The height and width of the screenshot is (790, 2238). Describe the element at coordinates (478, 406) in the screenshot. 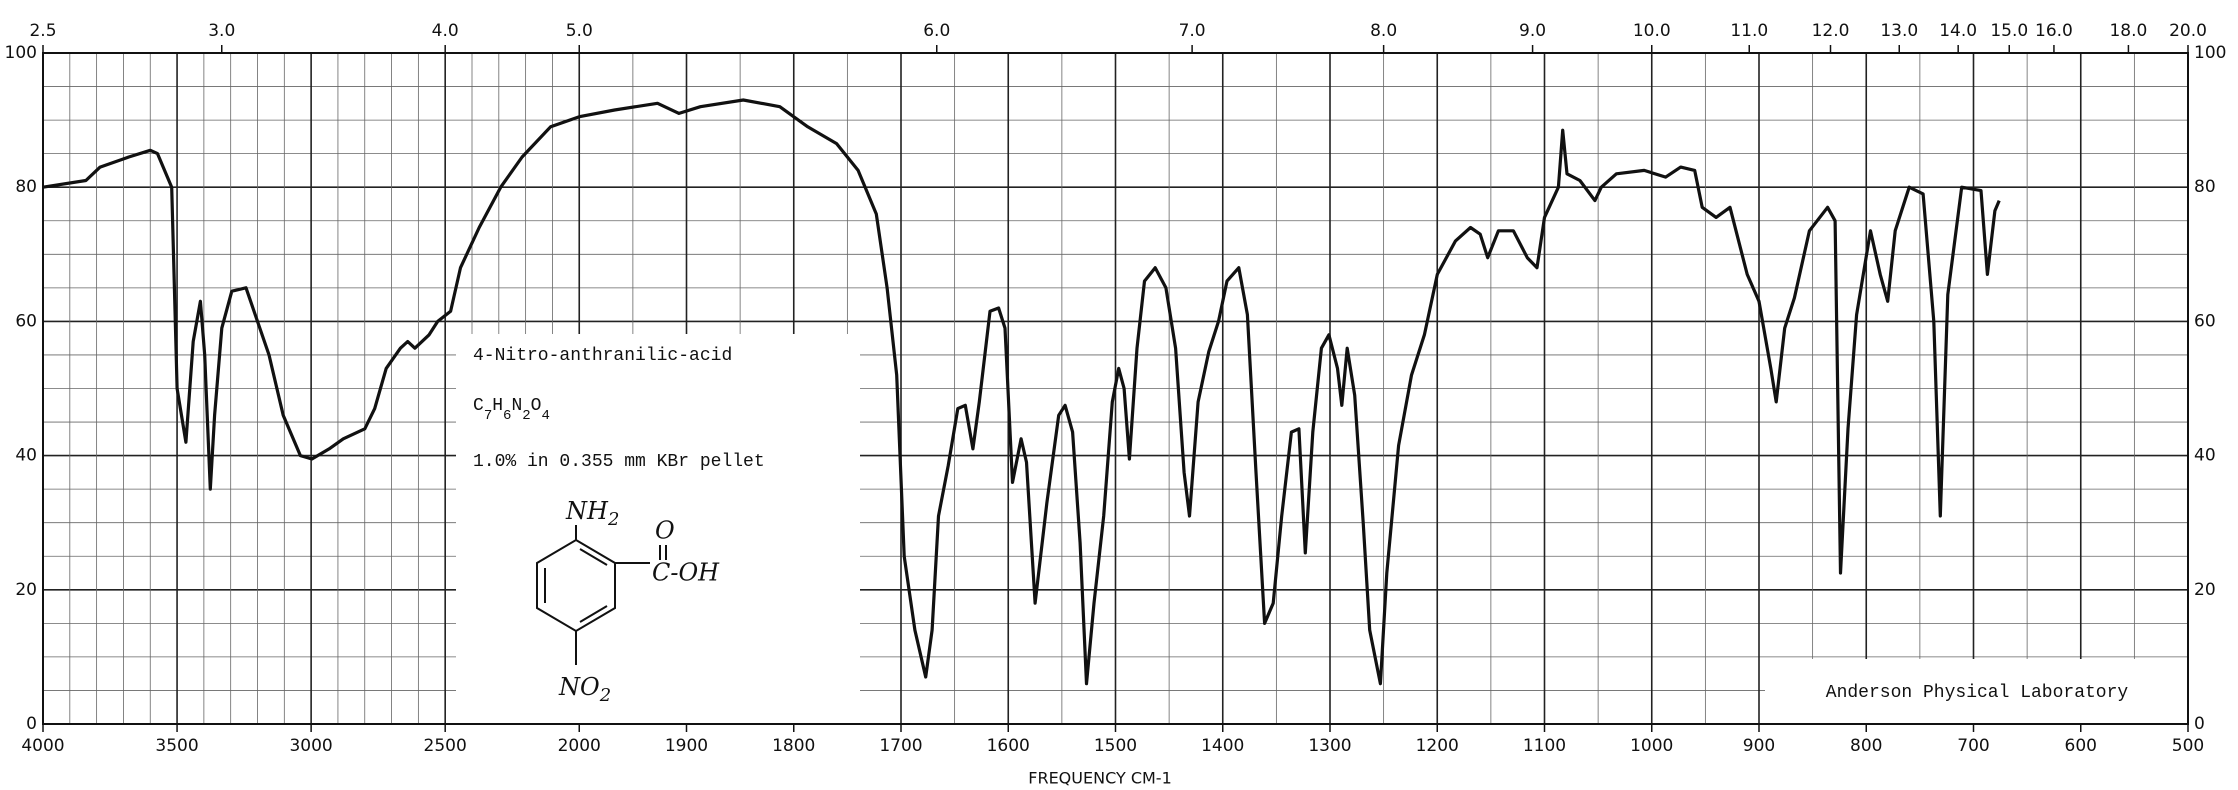

I see `formula-part: C` at that location.